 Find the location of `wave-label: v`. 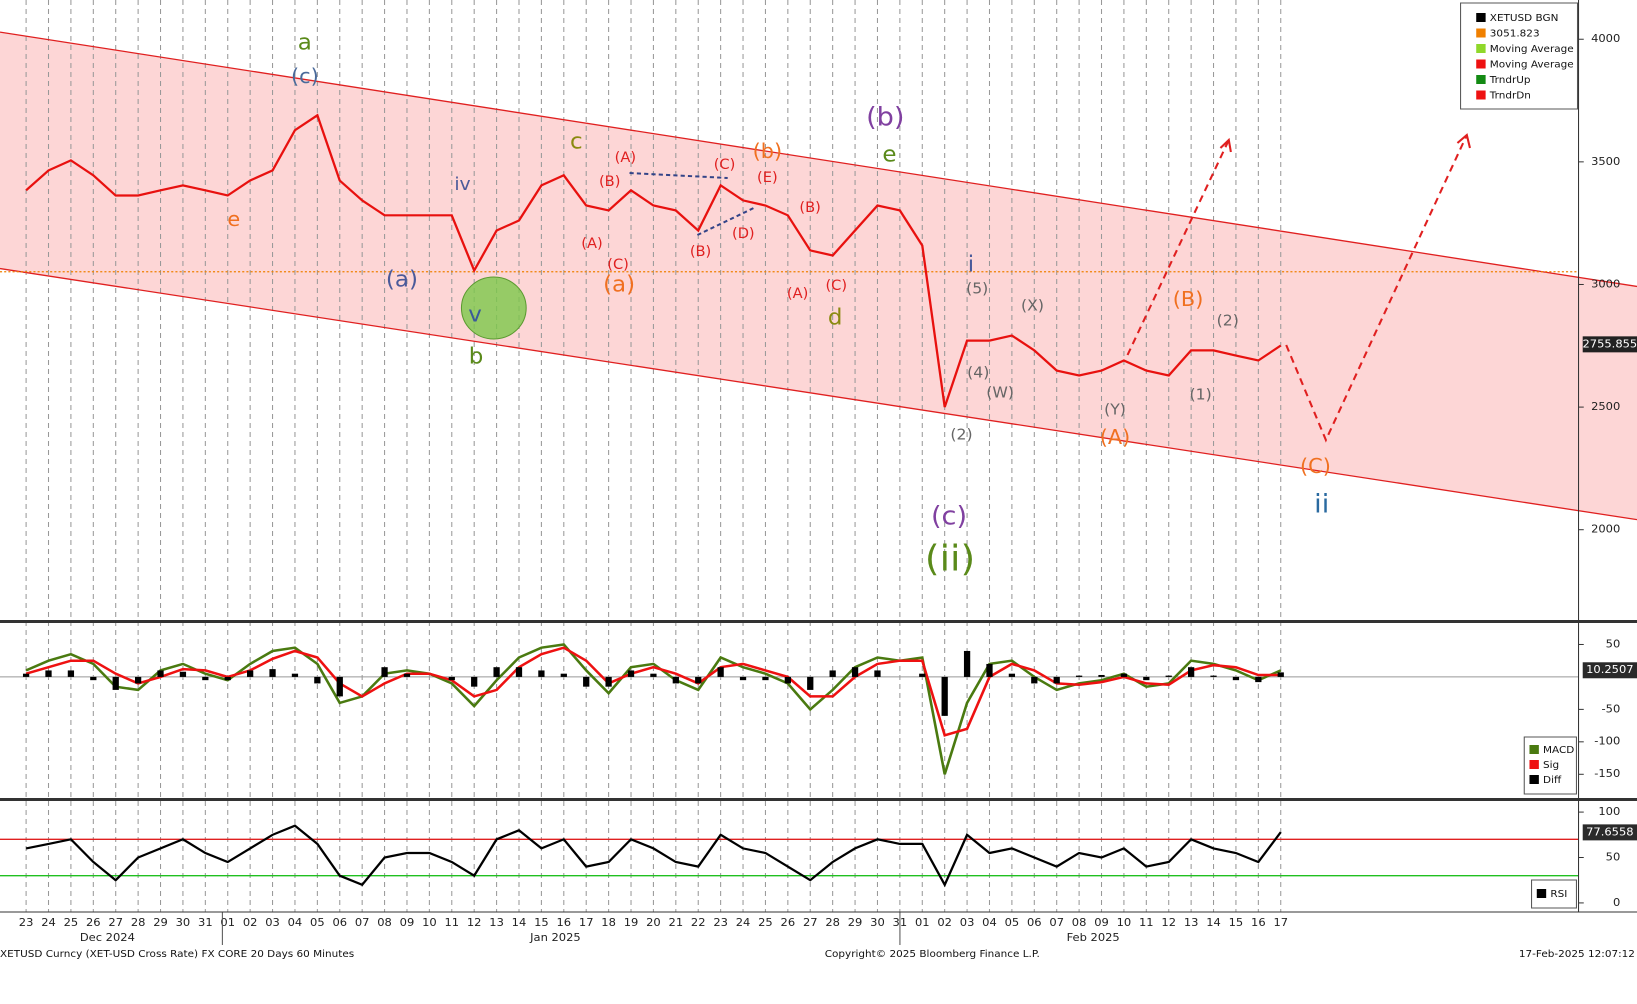

wave-label: v is located at coordinates (475, 314).